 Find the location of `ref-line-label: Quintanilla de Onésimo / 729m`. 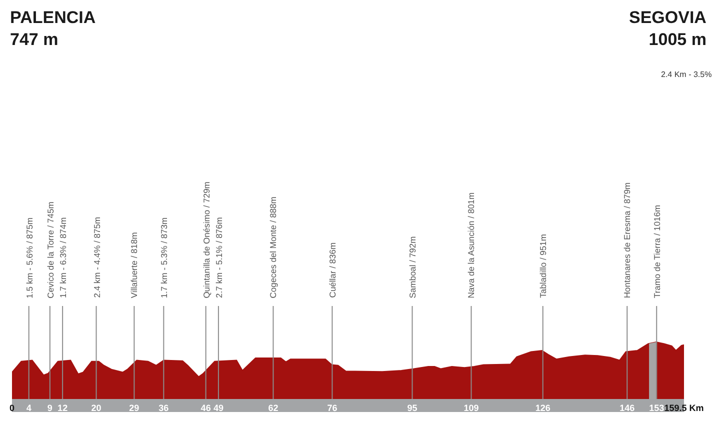

ref-line-label: Quintanilla de Onésimo / 729m is located at coordinates (206, 240).